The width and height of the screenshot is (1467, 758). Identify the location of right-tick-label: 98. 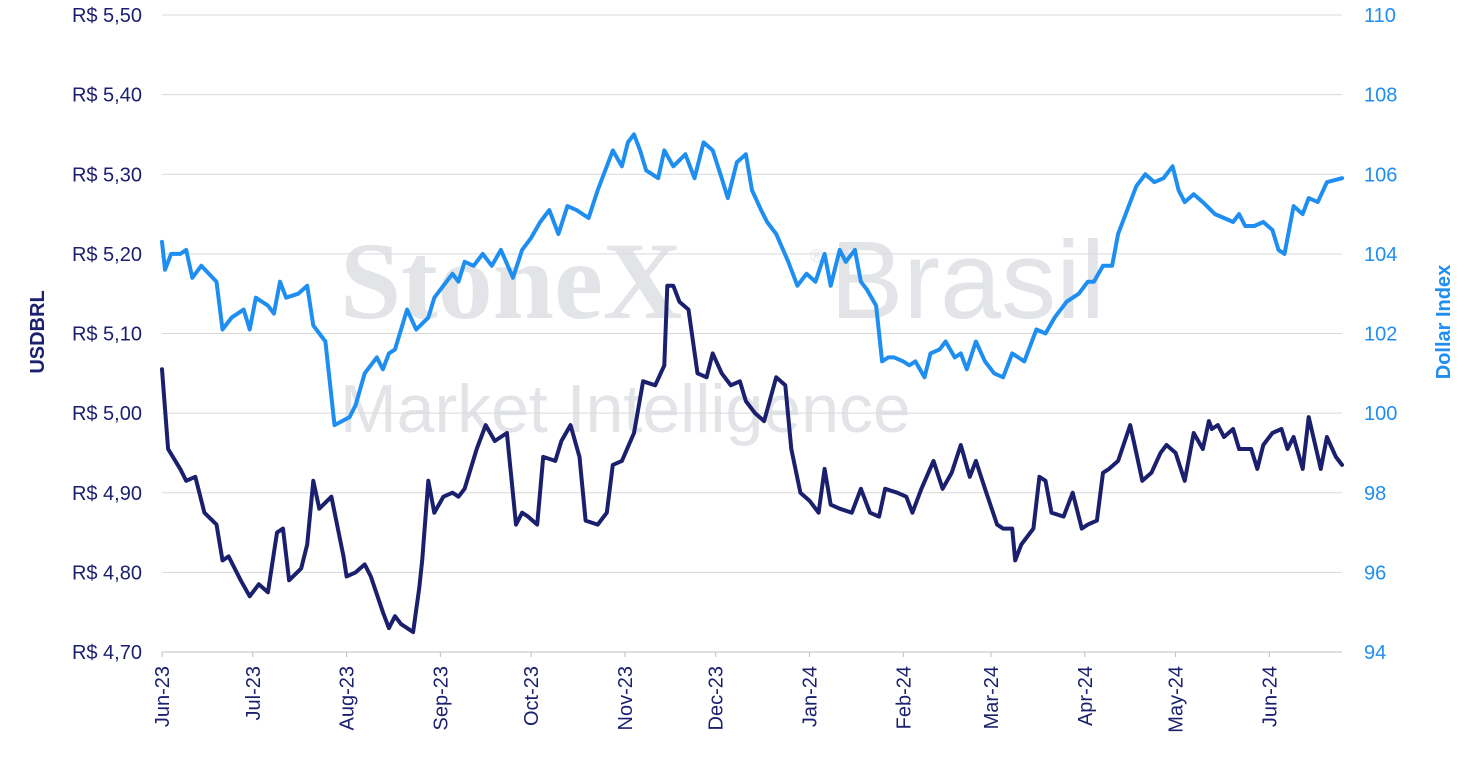
(1375, 494).